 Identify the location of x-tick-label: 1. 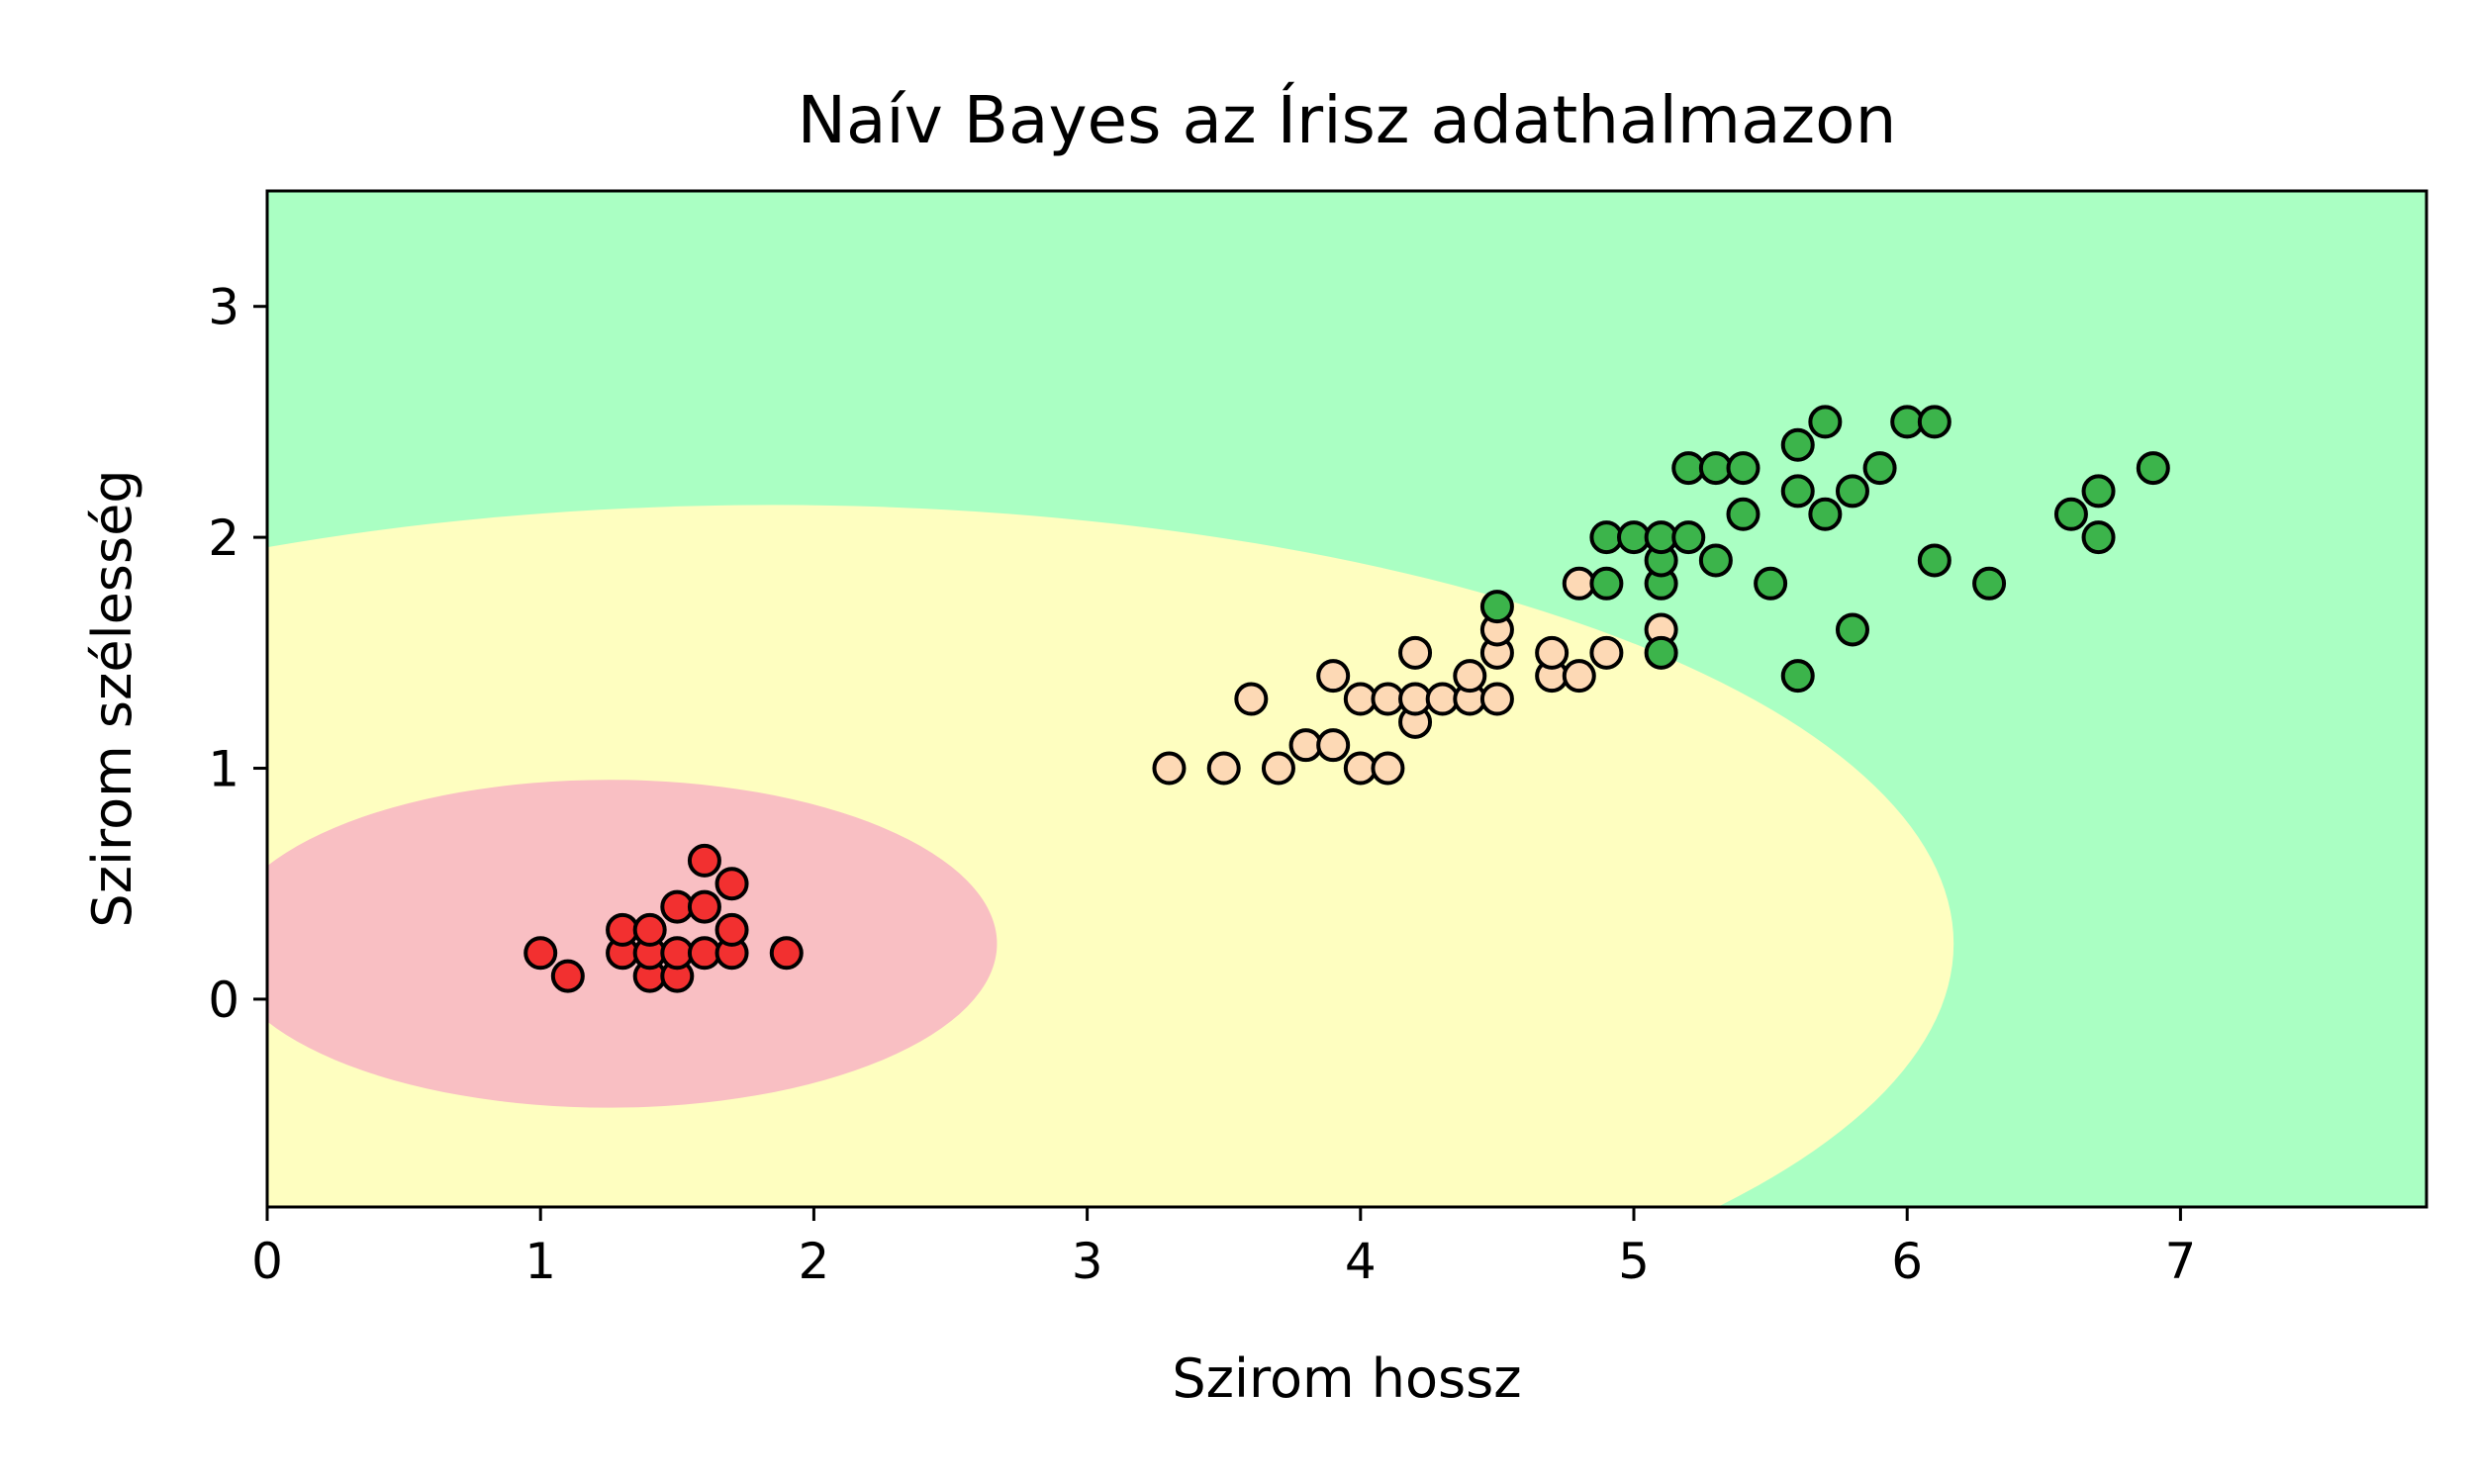
(540, 1261).